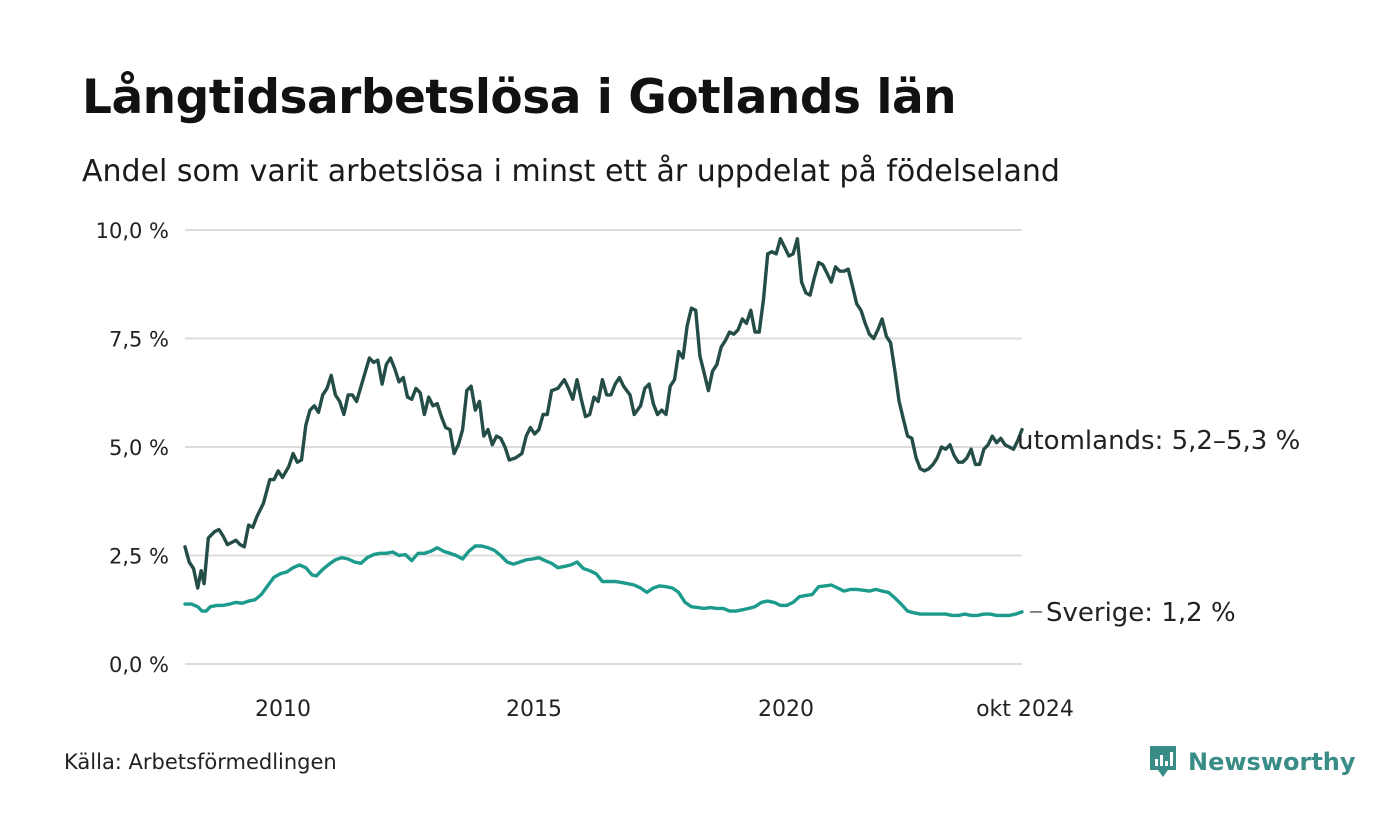  What do you see at coordinates (139, 448) in the screenshot?
I see `y-tick-label: 5,0 %` at bounding box center [139, 448].